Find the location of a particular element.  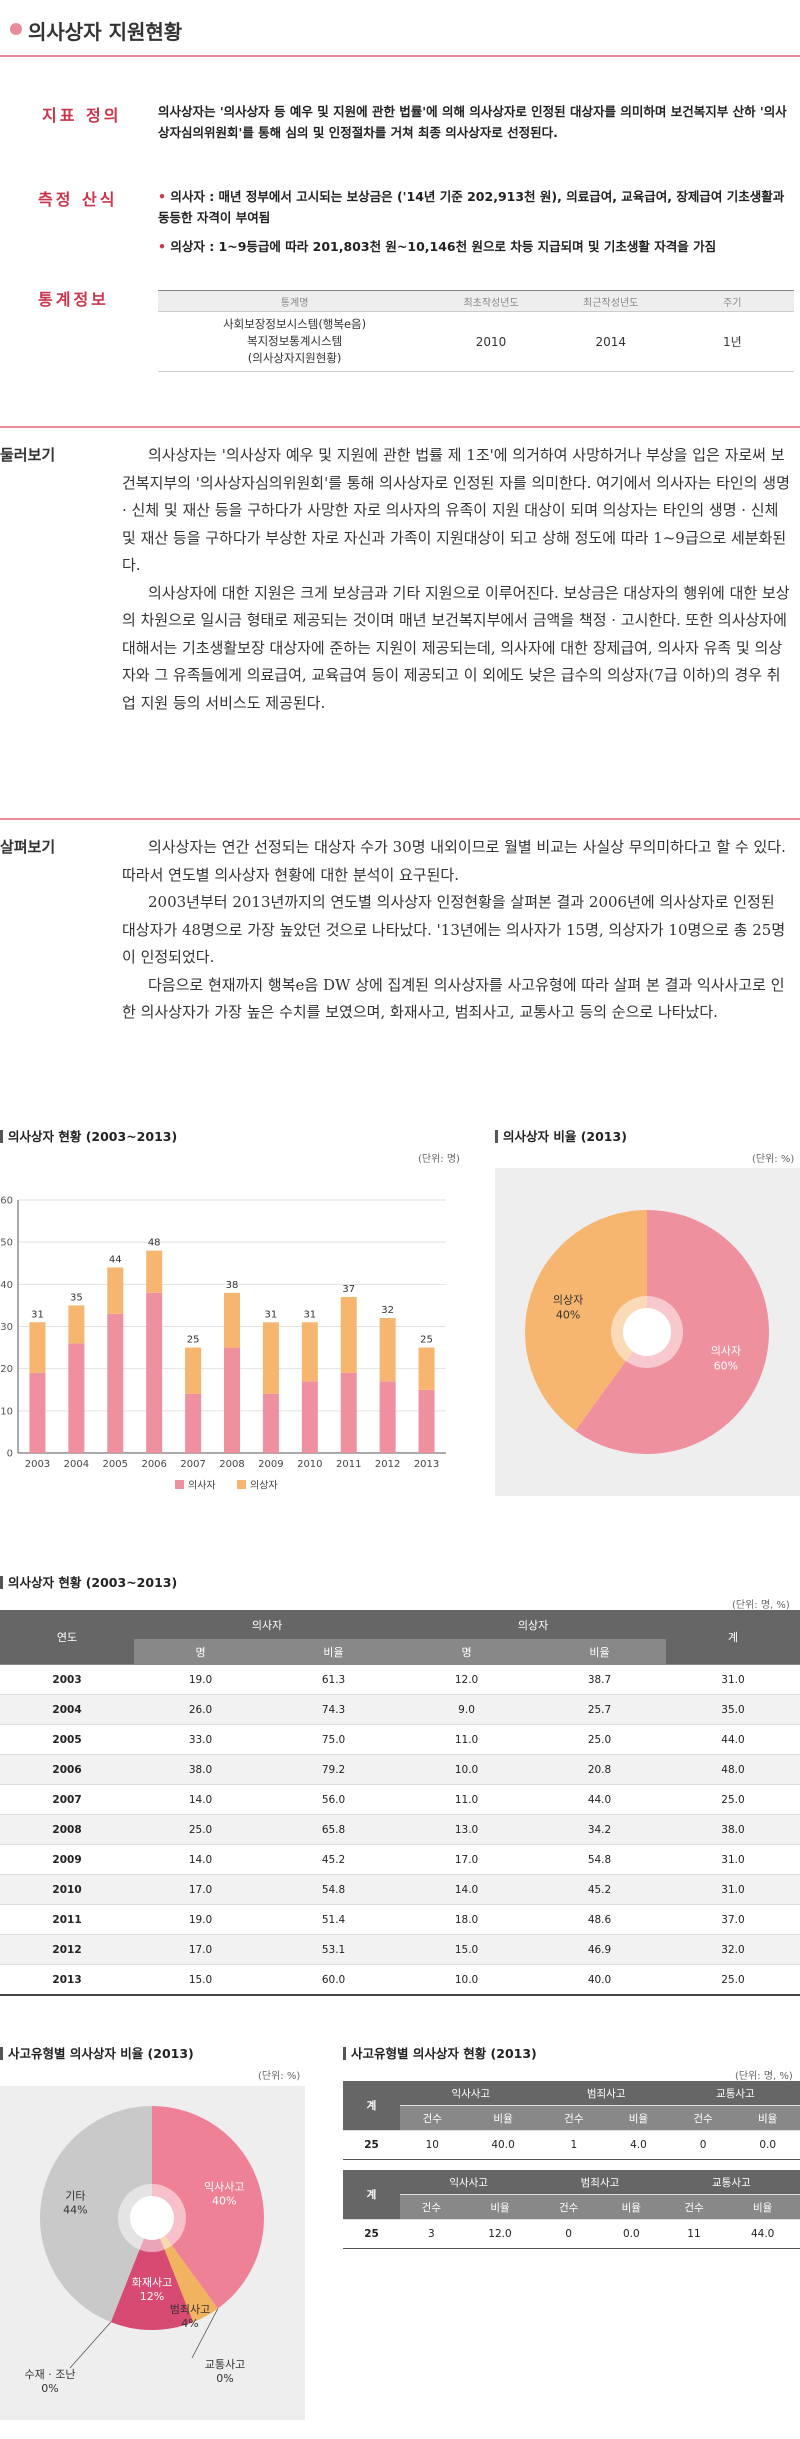

pie-slice-value: 60% is located at coordinates (726, 1366).